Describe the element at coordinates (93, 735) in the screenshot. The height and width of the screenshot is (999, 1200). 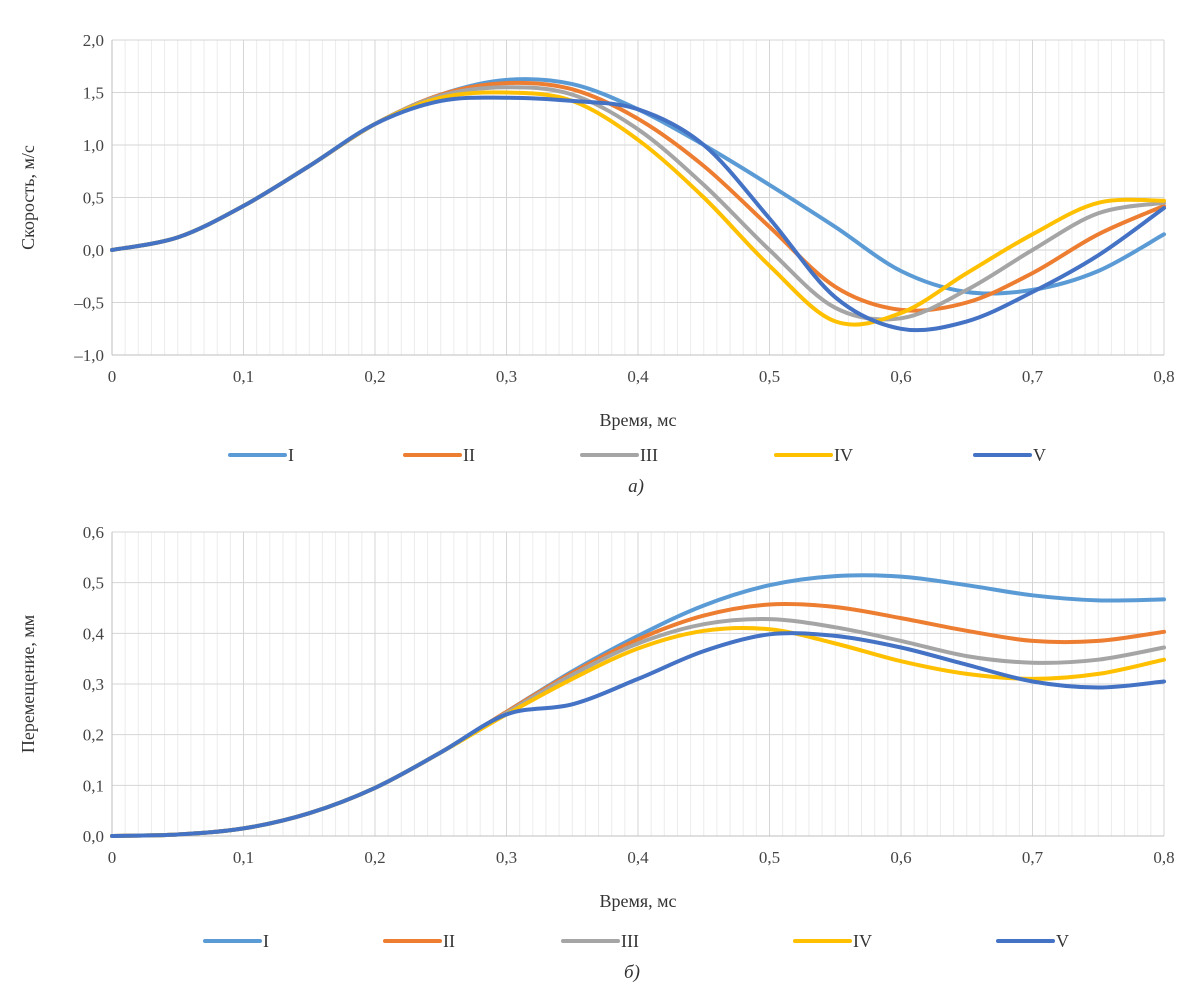
I see `y-tick-label: 0,2` at that location.